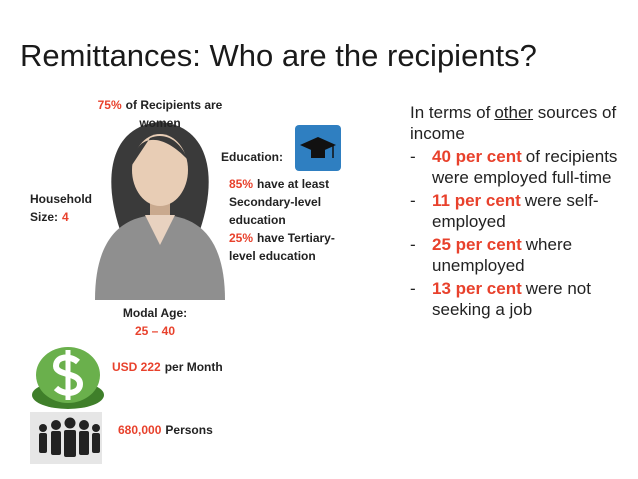 This screenshot has width=638, height=479. What do you see at coordinates (66, 438) in the screenshot?
I see `people-icon` at bounding box center [66, 438].